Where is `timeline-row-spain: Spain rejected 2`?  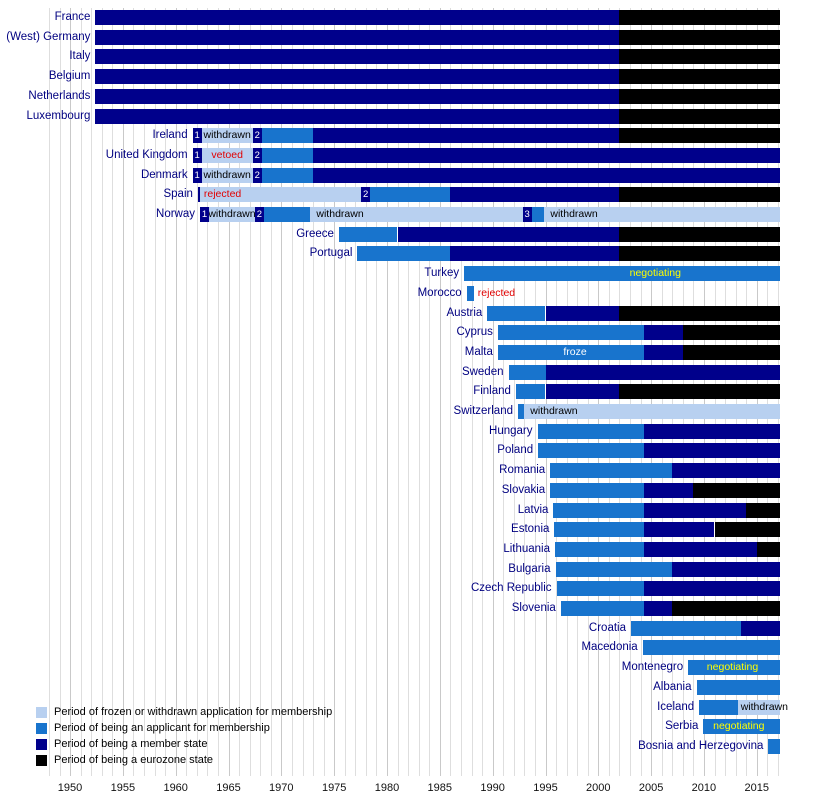 timeline-row-spain: Spain rejected 2 is located at coordinates (409, 195).